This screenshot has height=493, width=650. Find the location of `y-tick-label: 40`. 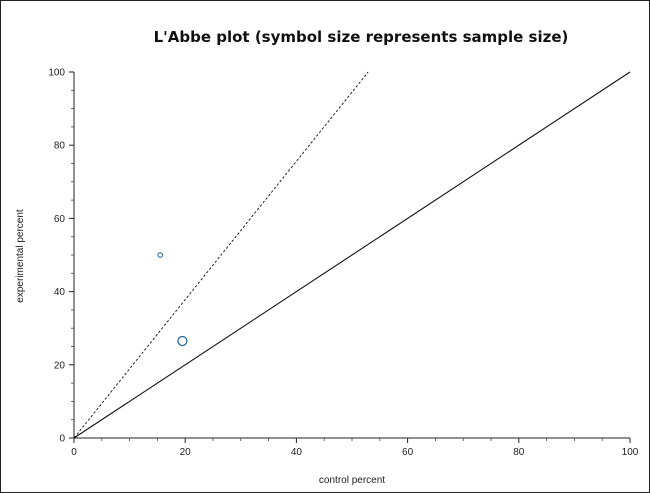

y-tick-label: 40 is located at coordinates (60, 292).